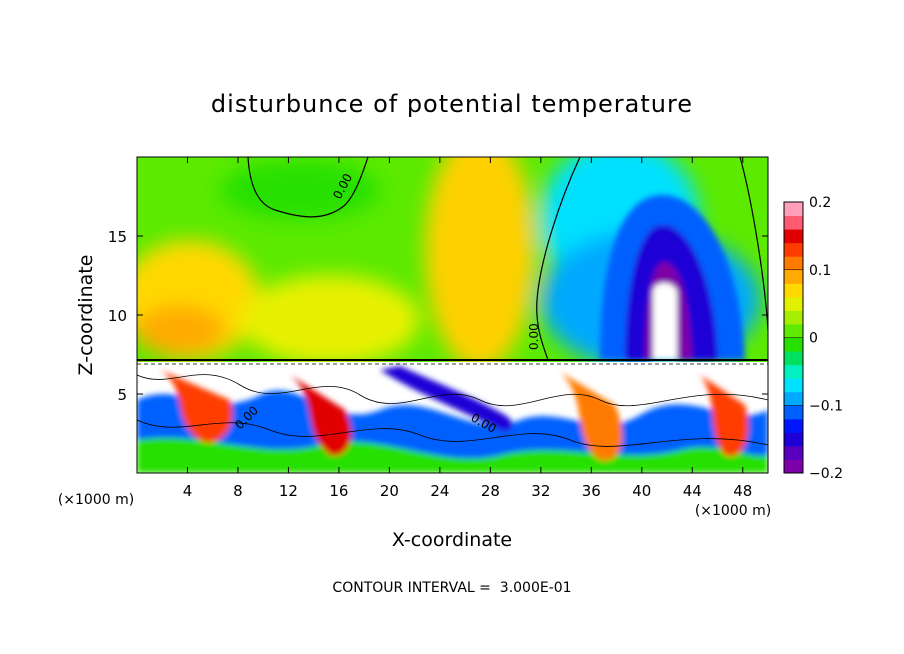  Describe the element at coordinates (692, 491) in the screenshot. I see `x-tick-label: 44` at that location.